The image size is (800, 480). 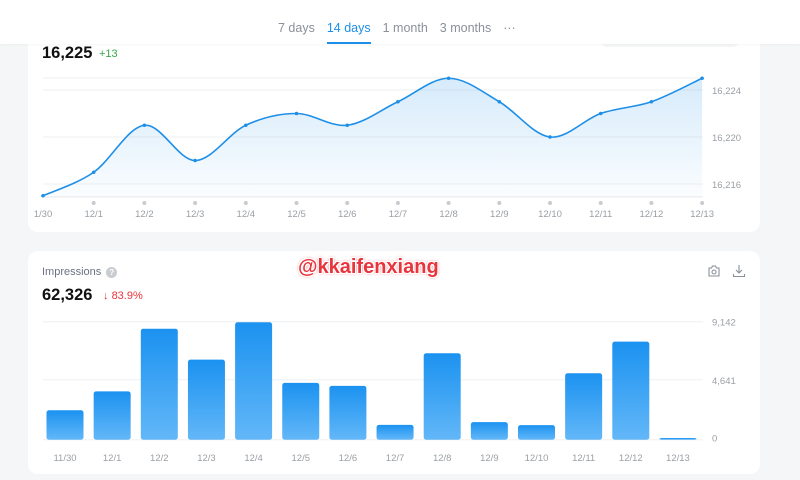 What do you see at coordinates (43, 214) in the screenshot?
I see `x-tick-label: 1/30` at bounding box center [43, 214].